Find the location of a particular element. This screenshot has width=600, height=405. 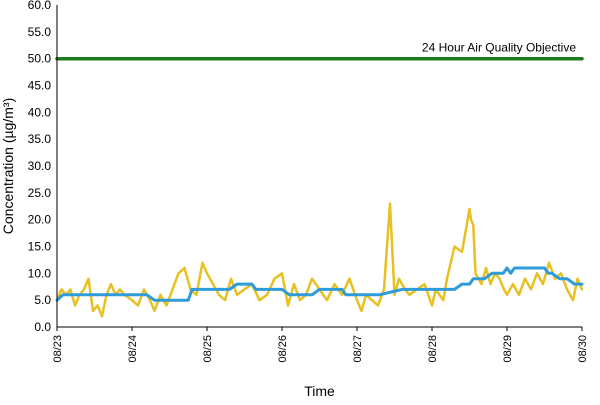

y-tick-label: 0.0 is located at coordinates (42, 327).